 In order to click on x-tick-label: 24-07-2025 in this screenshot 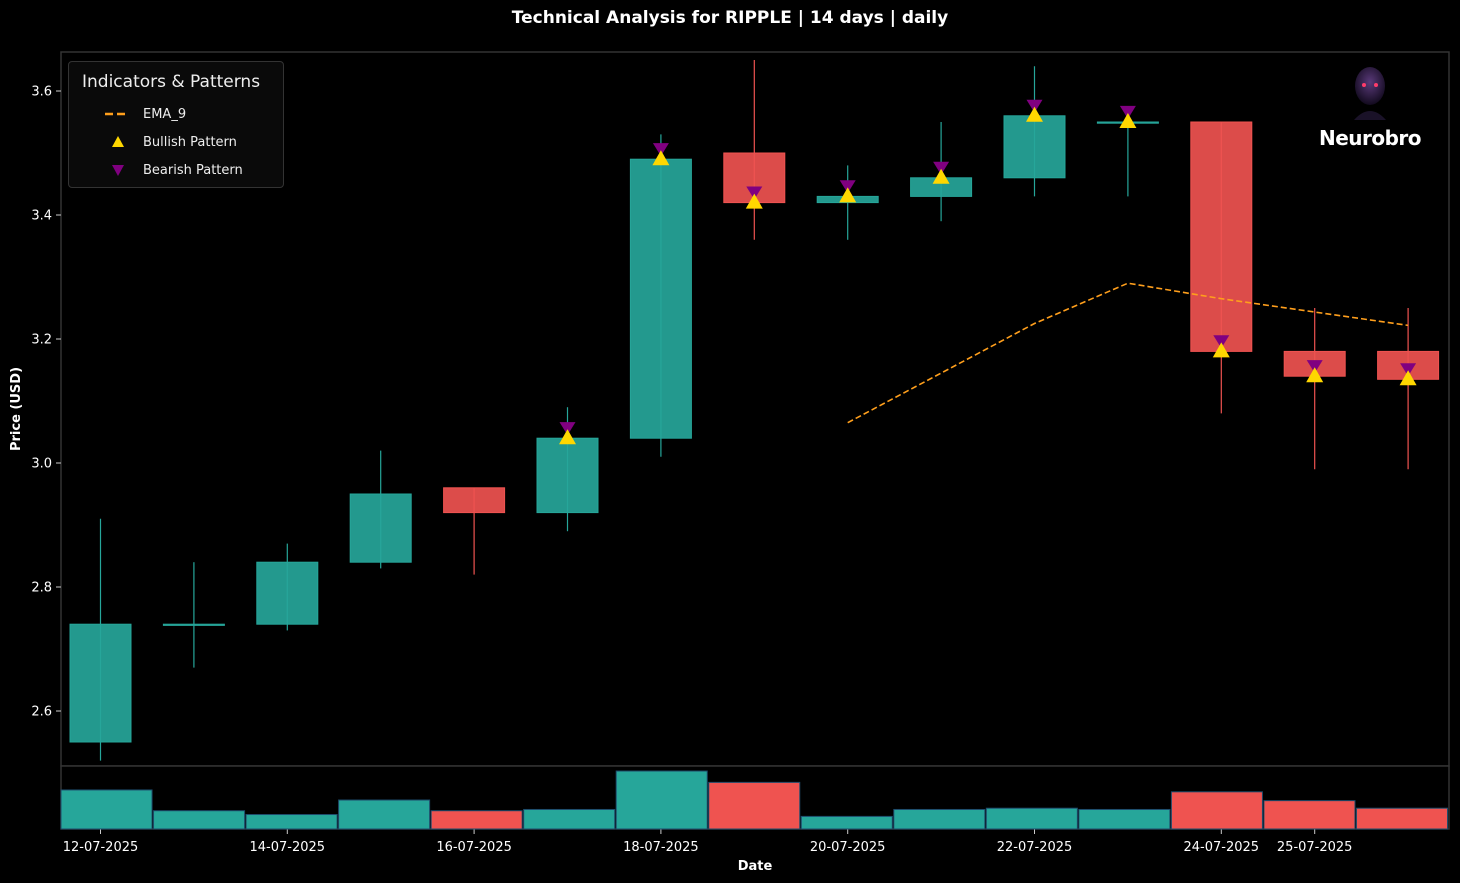, I will do `click(1222, 847)`.